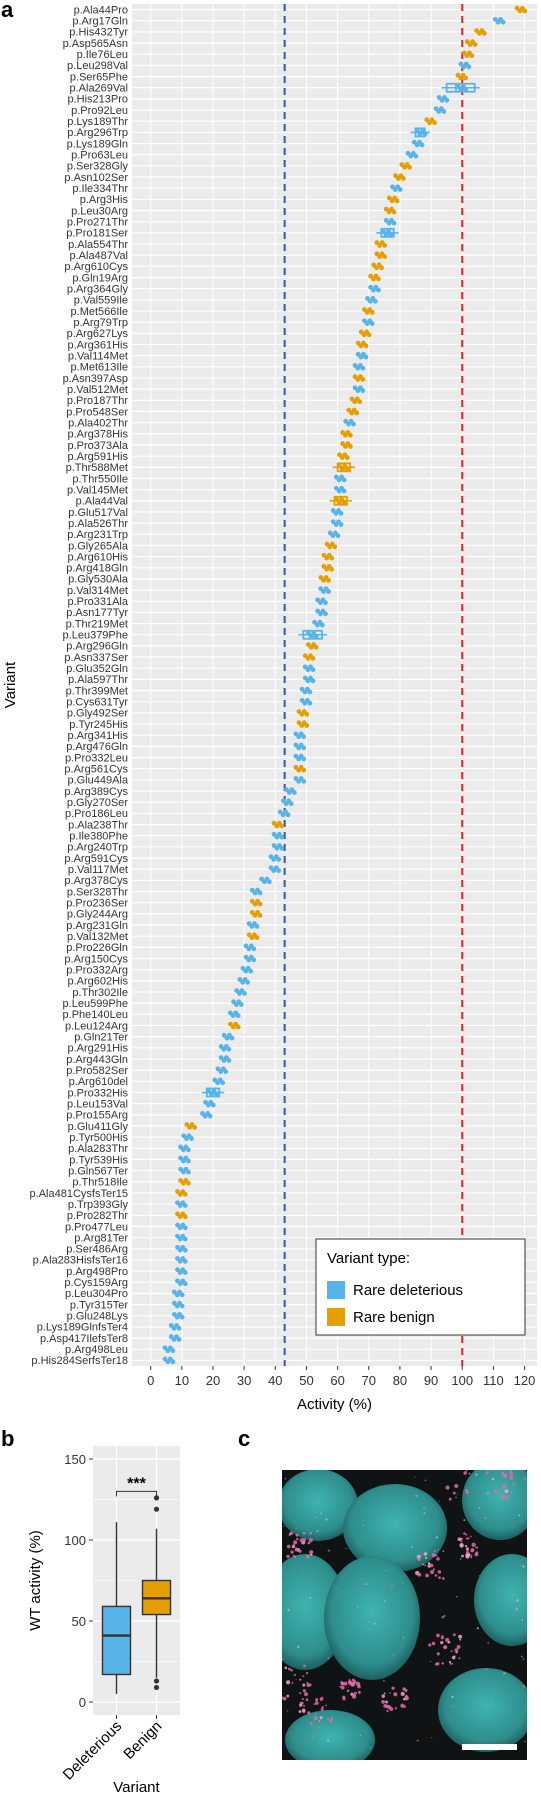  Describe the element at coordinates (182, 1380) in the screenshot. I see `x-tick-label: 10` at that location.